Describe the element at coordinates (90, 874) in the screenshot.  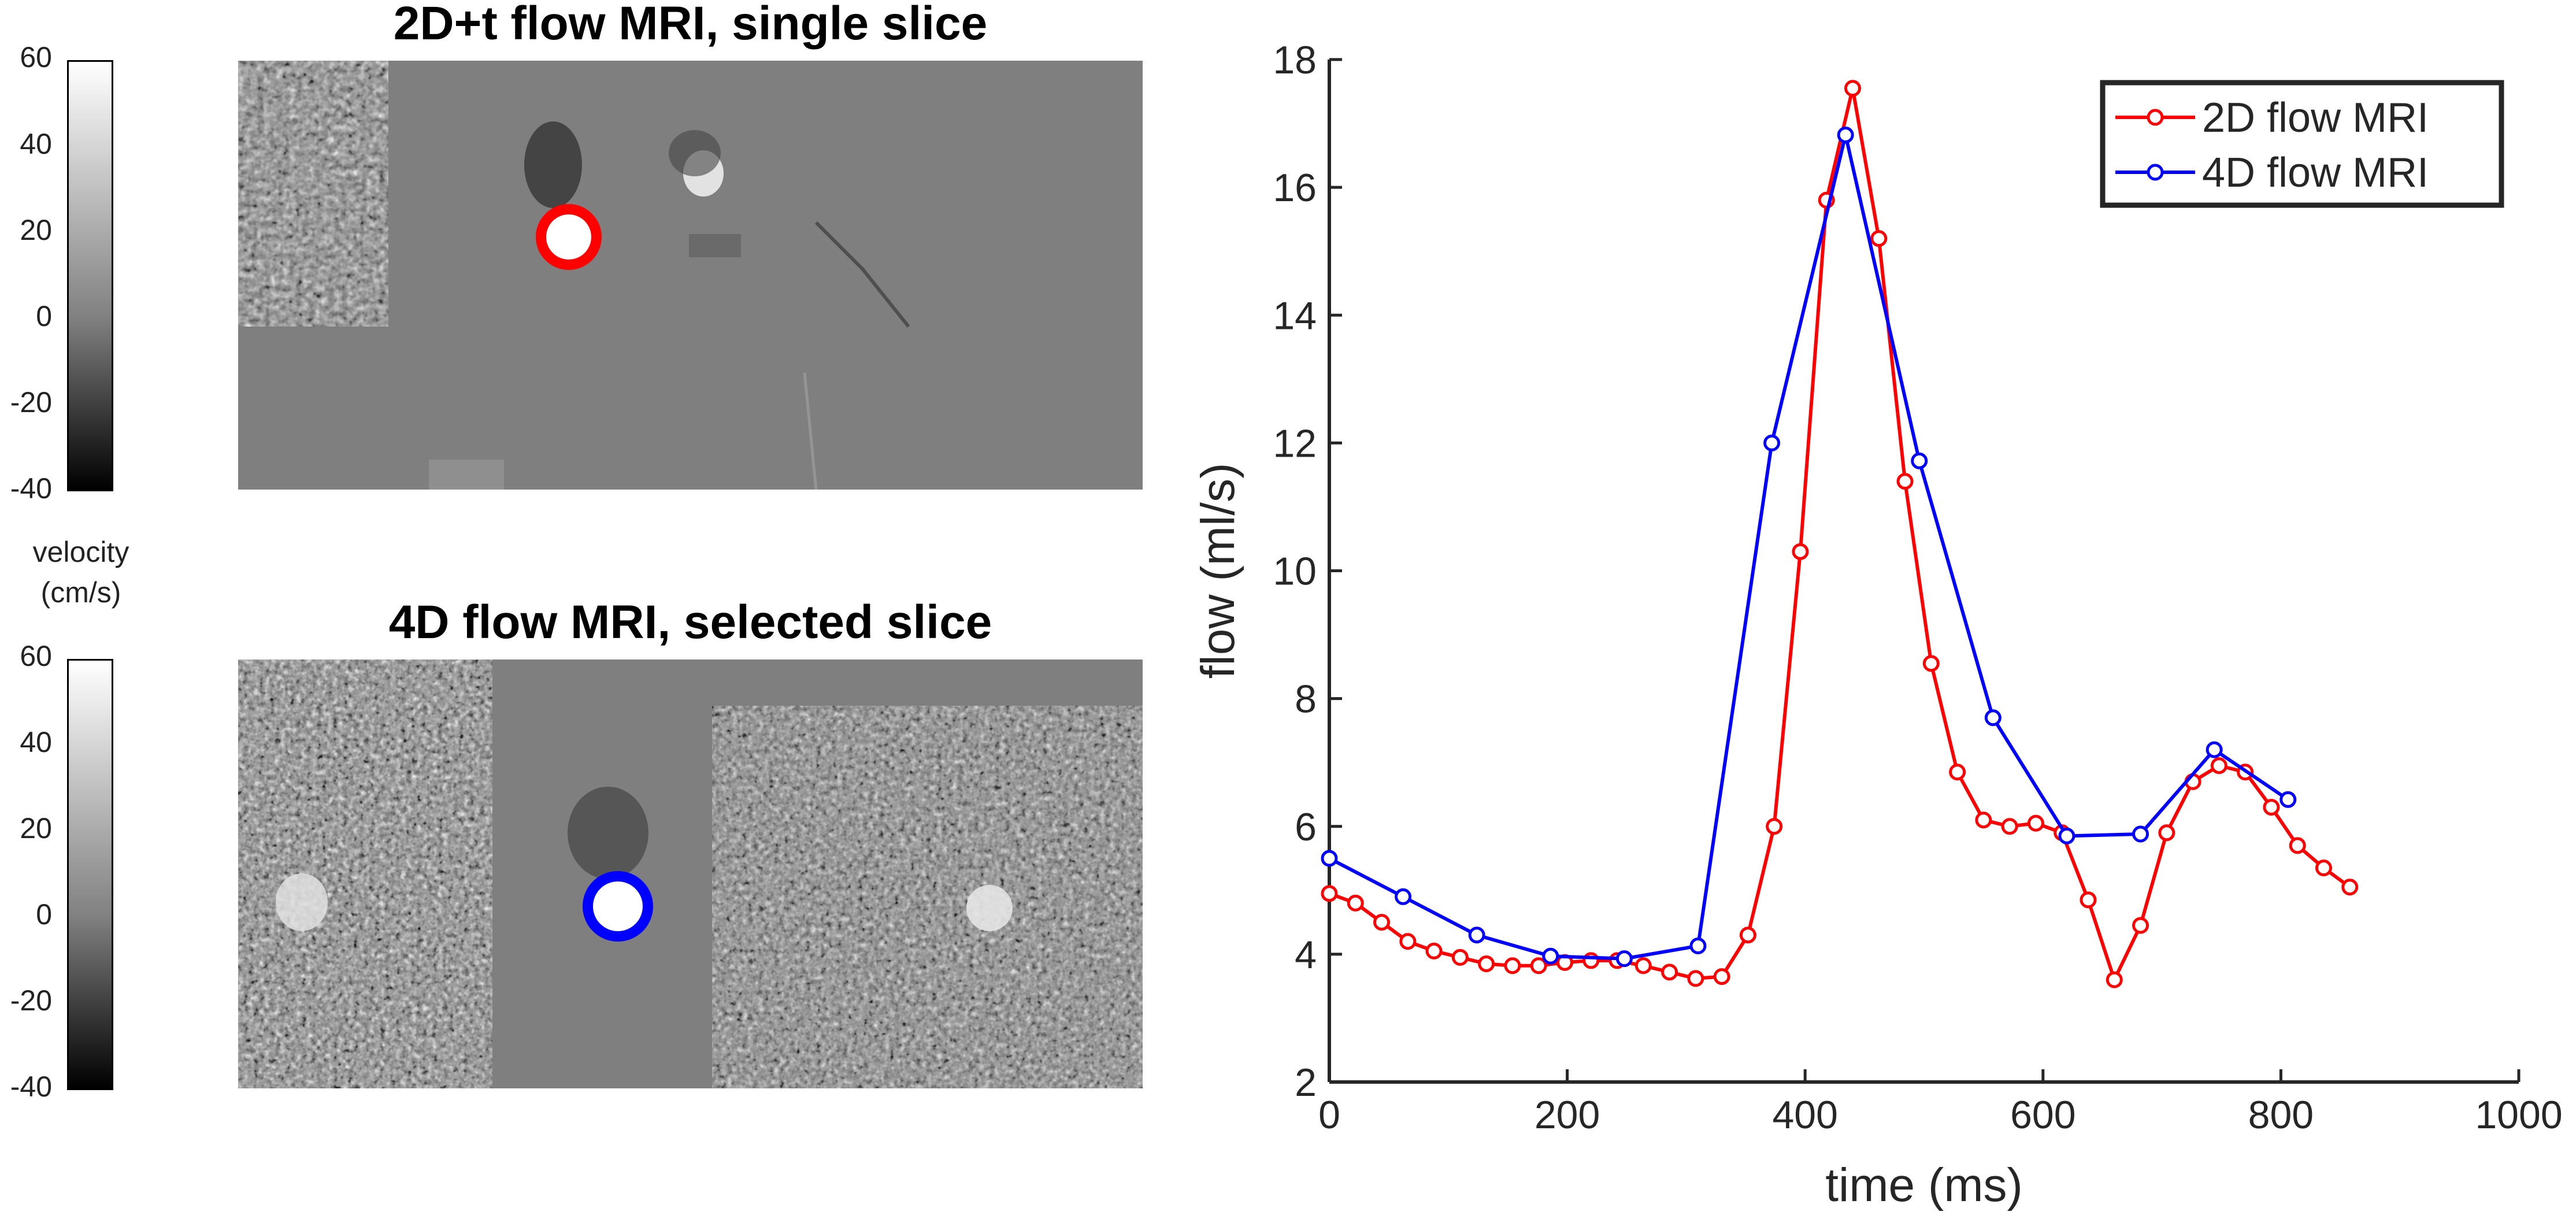
I see `colorbar-bottom` at that location.